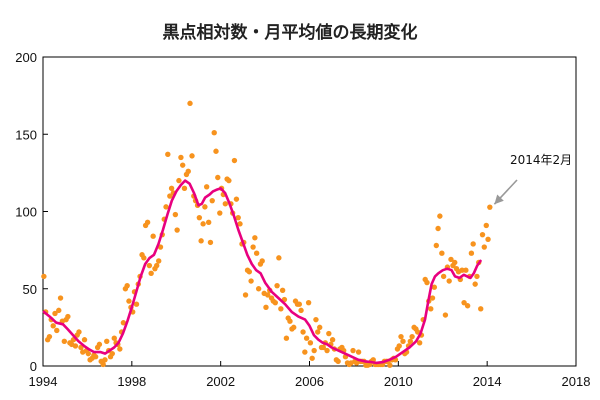 This screenshot has width=600, height=400. What do you see at coordinates (290, 32) in the screenshot?
I see `chart-title: 黒点相対数・月平均値の長期変化` at bounding box center [290, 32].